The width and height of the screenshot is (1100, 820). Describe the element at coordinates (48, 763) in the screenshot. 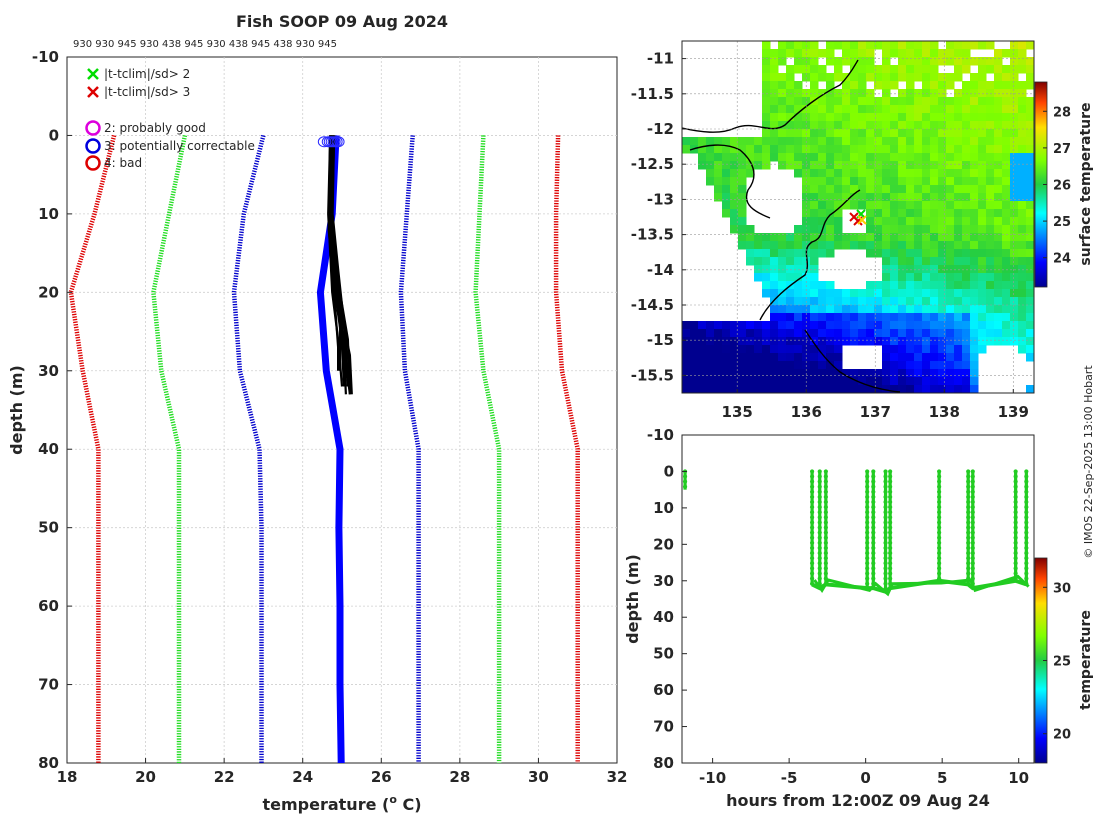

I see `y-tick-label: 80` at that location.